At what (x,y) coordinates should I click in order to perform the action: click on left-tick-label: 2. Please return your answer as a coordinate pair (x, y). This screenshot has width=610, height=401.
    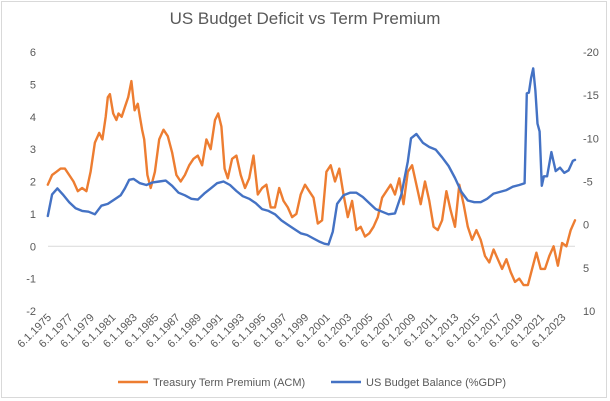
    Looking at the image, I should click on (33, 183).